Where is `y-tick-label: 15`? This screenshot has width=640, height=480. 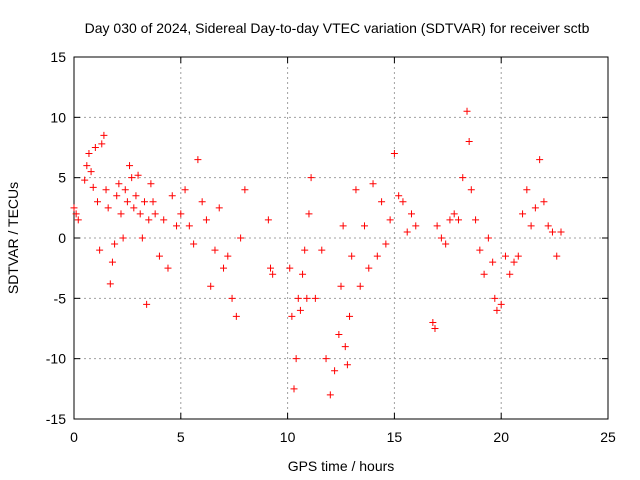 y-tick-label: 15 is located at coordinates (58, 57).